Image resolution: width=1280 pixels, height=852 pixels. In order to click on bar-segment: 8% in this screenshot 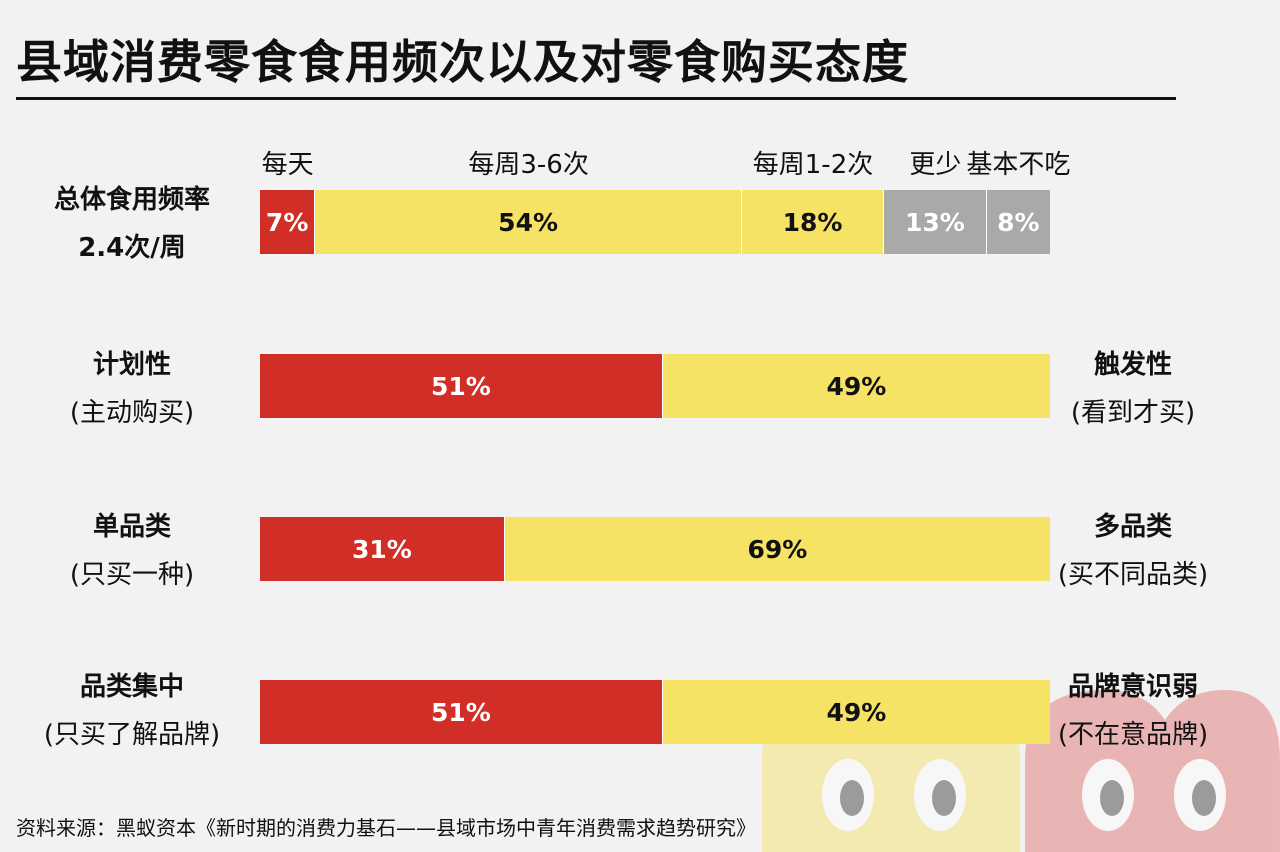, I will do `click(1018, 222)`.